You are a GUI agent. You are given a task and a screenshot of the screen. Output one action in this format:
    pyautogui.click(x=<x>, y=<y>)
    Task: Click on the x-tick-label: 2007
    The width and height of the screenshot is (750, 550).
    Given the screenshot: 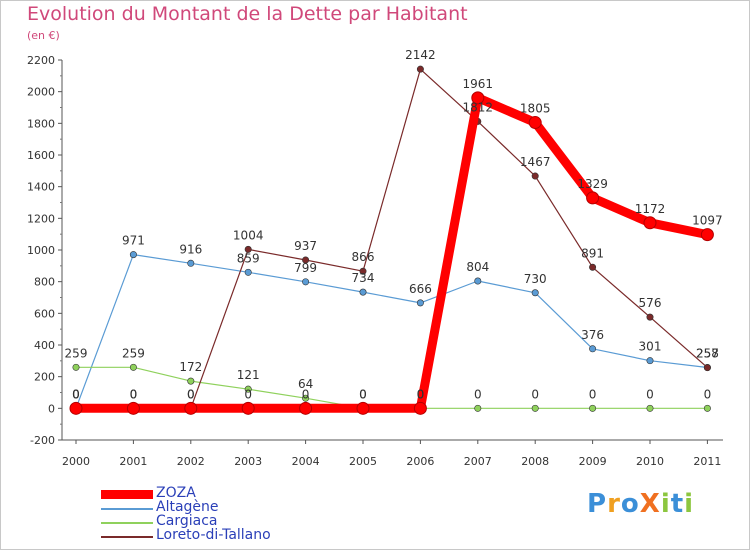 What is the action you would take?
    pyautogui.click(x=478, y=461)
    